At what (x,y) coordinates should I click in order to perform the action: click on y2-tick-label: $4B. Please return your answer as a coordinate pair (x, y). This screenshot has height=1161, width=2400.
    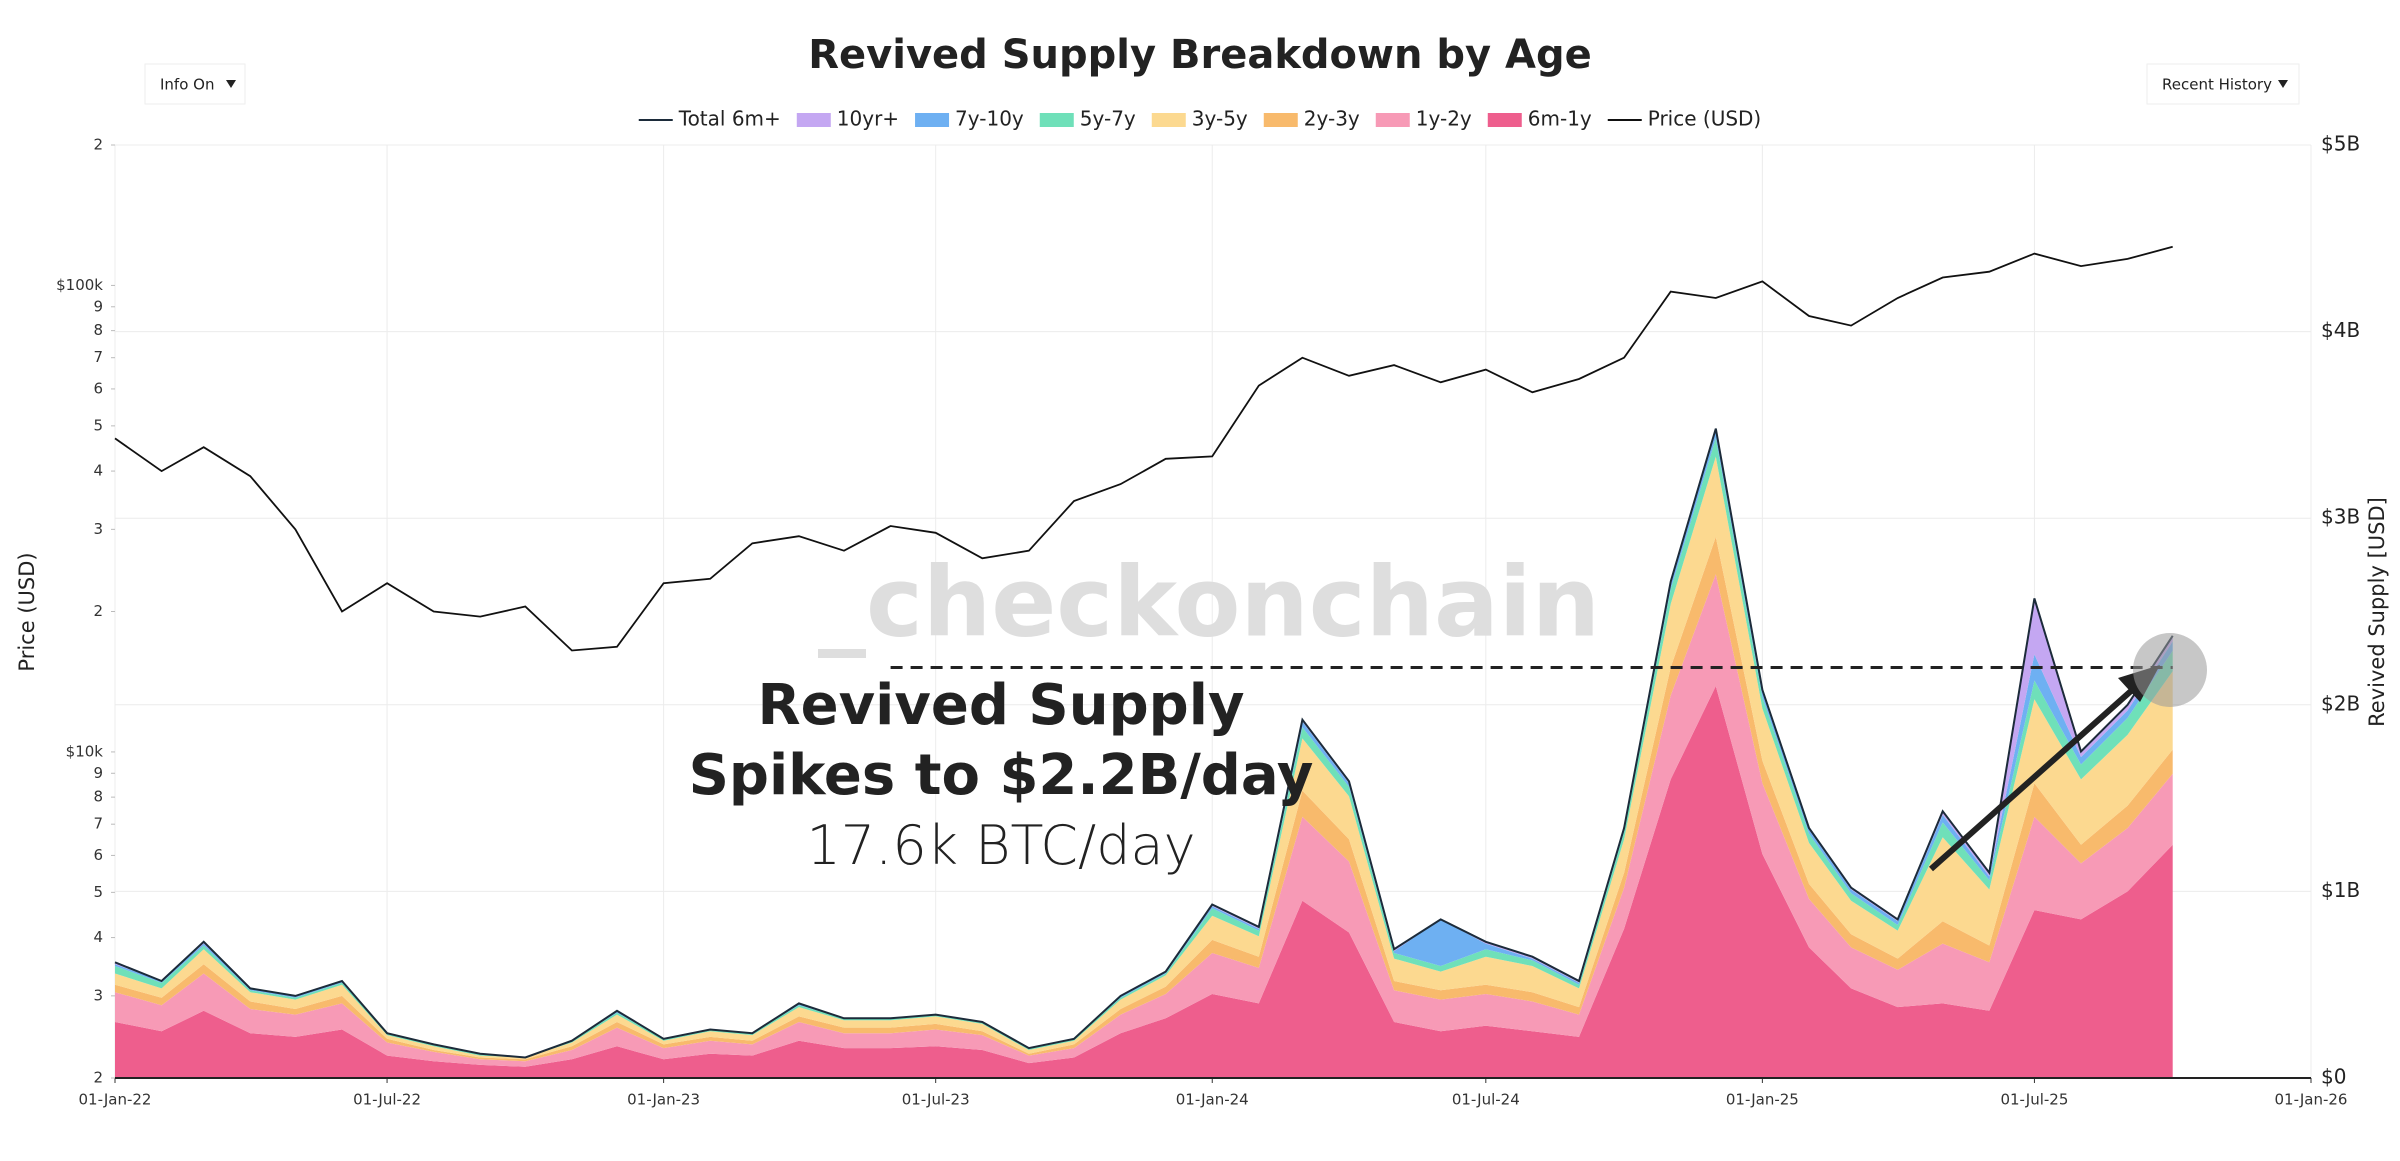
    Looking at the image, I should click on (2340, 330).